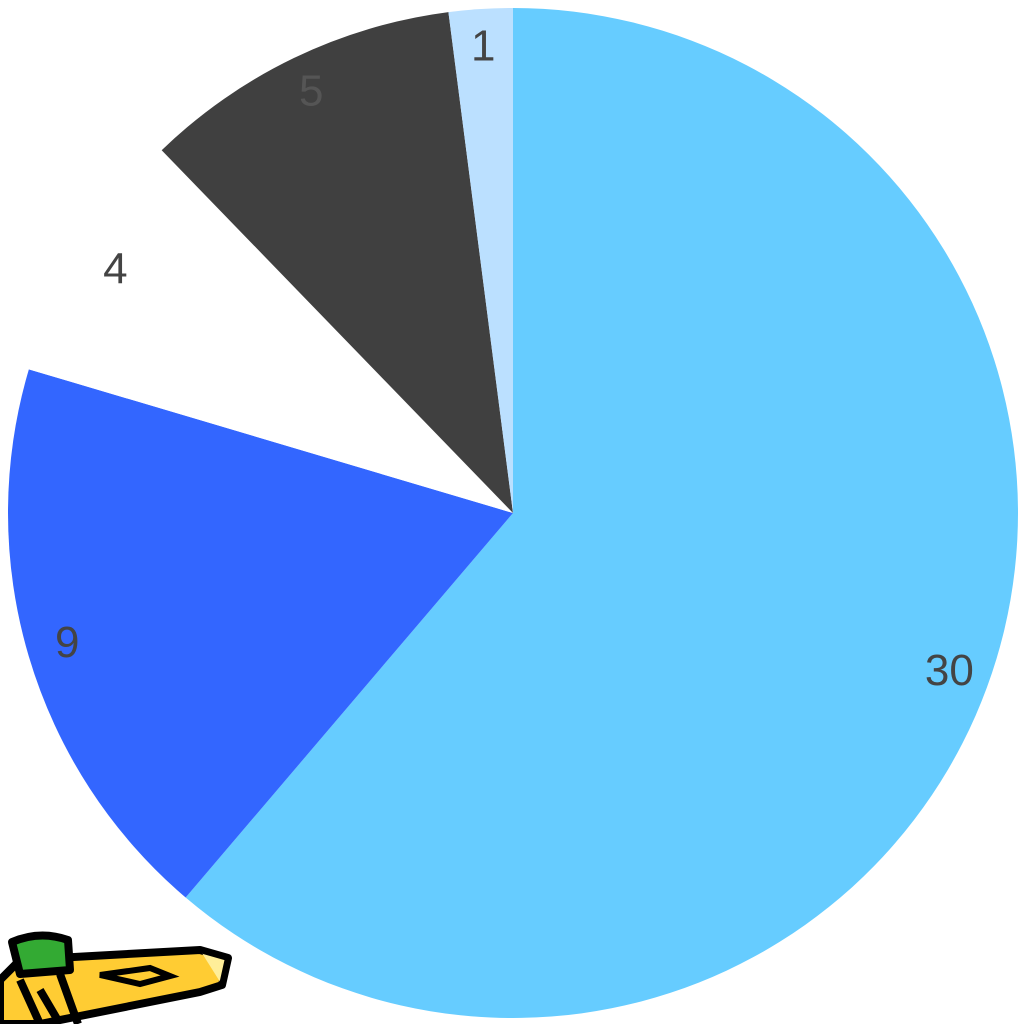 Image resolution: width=1018 pixels, height=1024 pixels. I want to click on value-label: 5, so click(311, 91).